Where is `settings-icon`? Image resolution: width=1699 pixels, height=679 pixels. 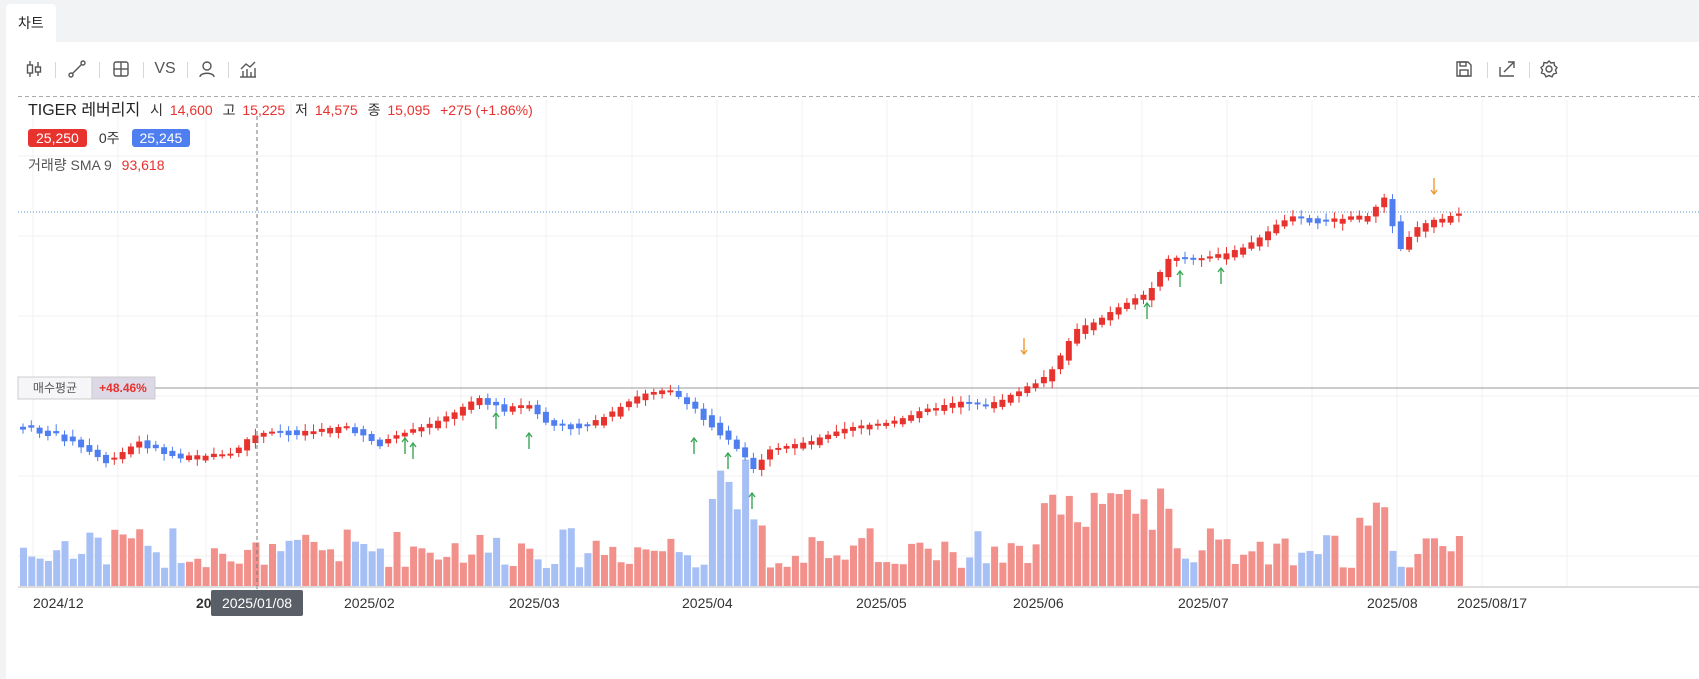 settings-icon is located at coordinates (1549, 69).